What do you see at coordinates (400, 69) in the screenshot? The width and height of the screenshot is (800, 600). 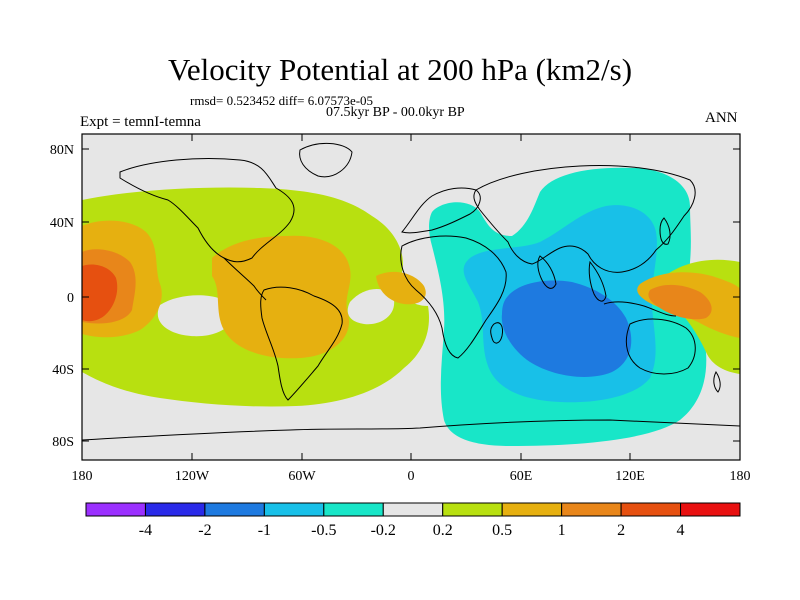 I see `plot-title: Velocity Potential at 200 hPa (km2/s)` at bounding box center [400, 69].